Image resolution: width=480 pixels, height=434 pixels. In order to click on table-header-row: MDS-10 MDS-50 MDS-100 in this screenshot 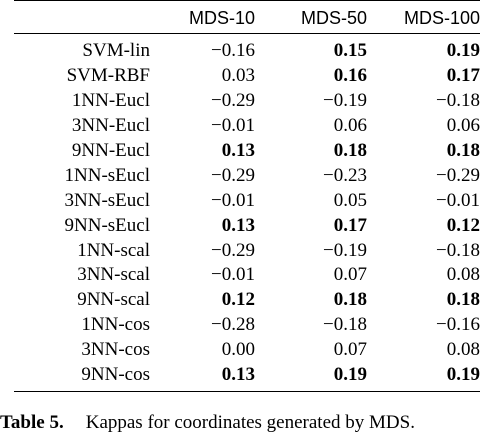, I will do `click(247, 17)`.